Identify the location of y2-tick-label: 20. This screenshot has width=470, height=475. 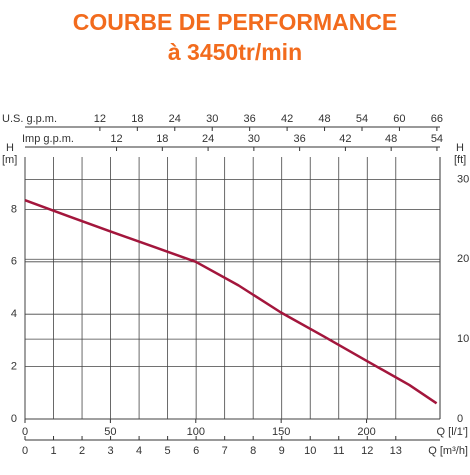
(463, 259).